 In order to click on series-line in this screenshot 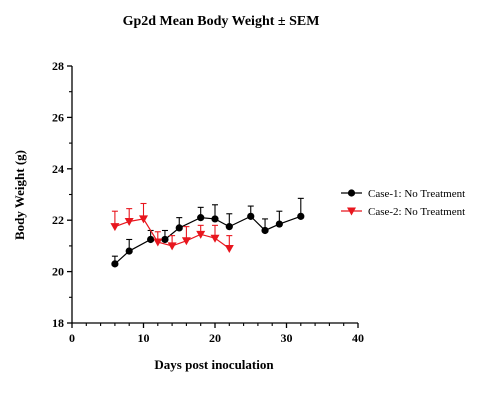, I will do `click(208, 240)`.